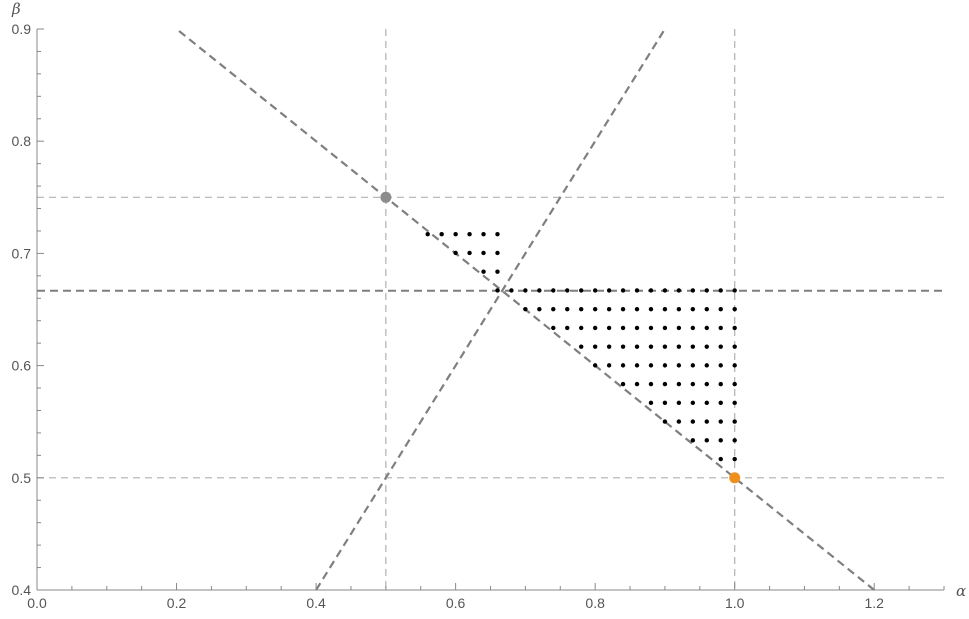 This screenshot has width=969, height=619. What do you see at coordinates (595, 603) in the screenshot?
I see `x-tick-label: 0.8` at bounding box center [595, 603].